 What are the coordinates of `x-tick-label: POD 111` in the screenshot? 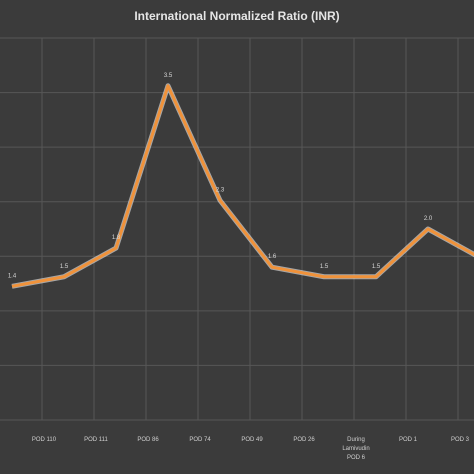 It's located at (96, 440).